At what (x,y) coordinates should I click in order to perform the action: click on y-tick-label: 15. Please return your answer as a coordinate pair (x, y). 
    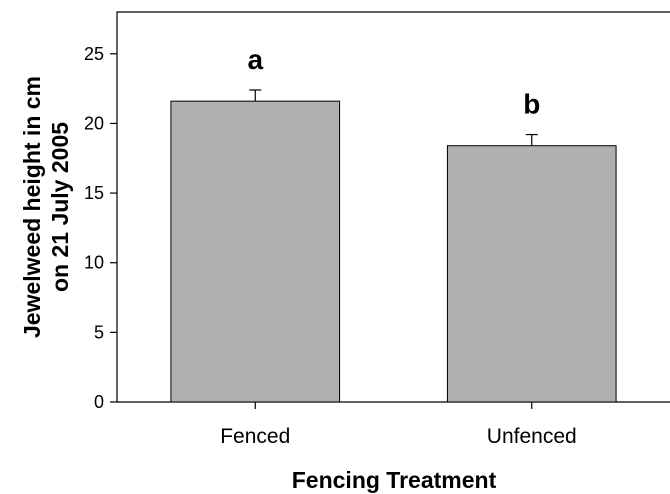
    Looking at the image, I should click on (94, 193).